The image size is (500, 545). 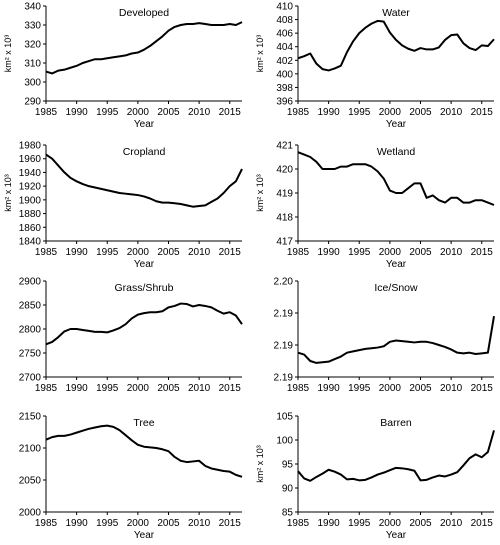 I want to click on chart-ice-snow-y-tick-label: 2.20, so click(x=284, y=282).